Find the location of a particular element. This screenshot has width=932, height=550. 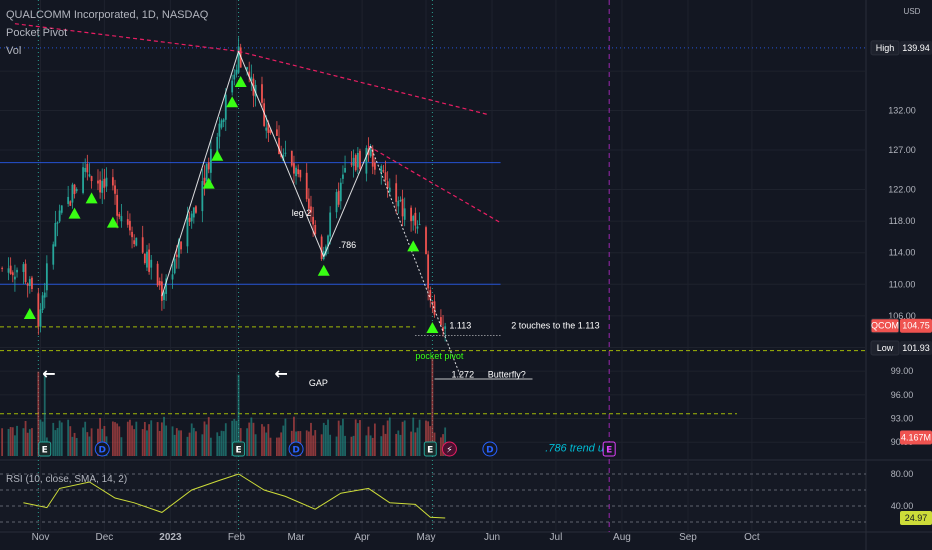

price-tick-label: 99.00 is located at coordinates (902, 371).